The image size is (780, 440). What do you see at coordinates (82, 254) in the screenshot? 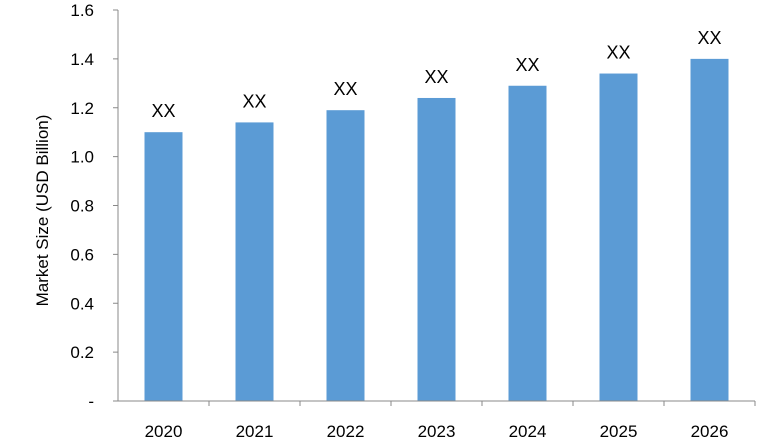
I see `y-tick-label: 0.6` at bounding box center [82, 254].